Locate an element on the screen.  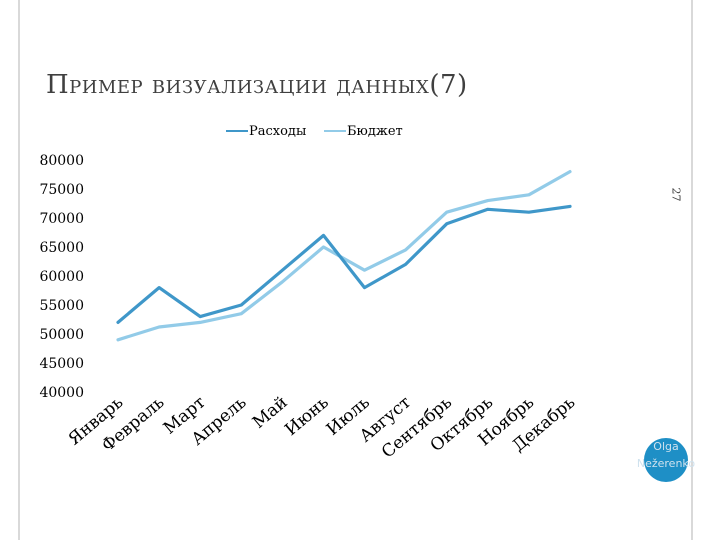
legend-label: Бюджет is located at coordinates (375, 131).